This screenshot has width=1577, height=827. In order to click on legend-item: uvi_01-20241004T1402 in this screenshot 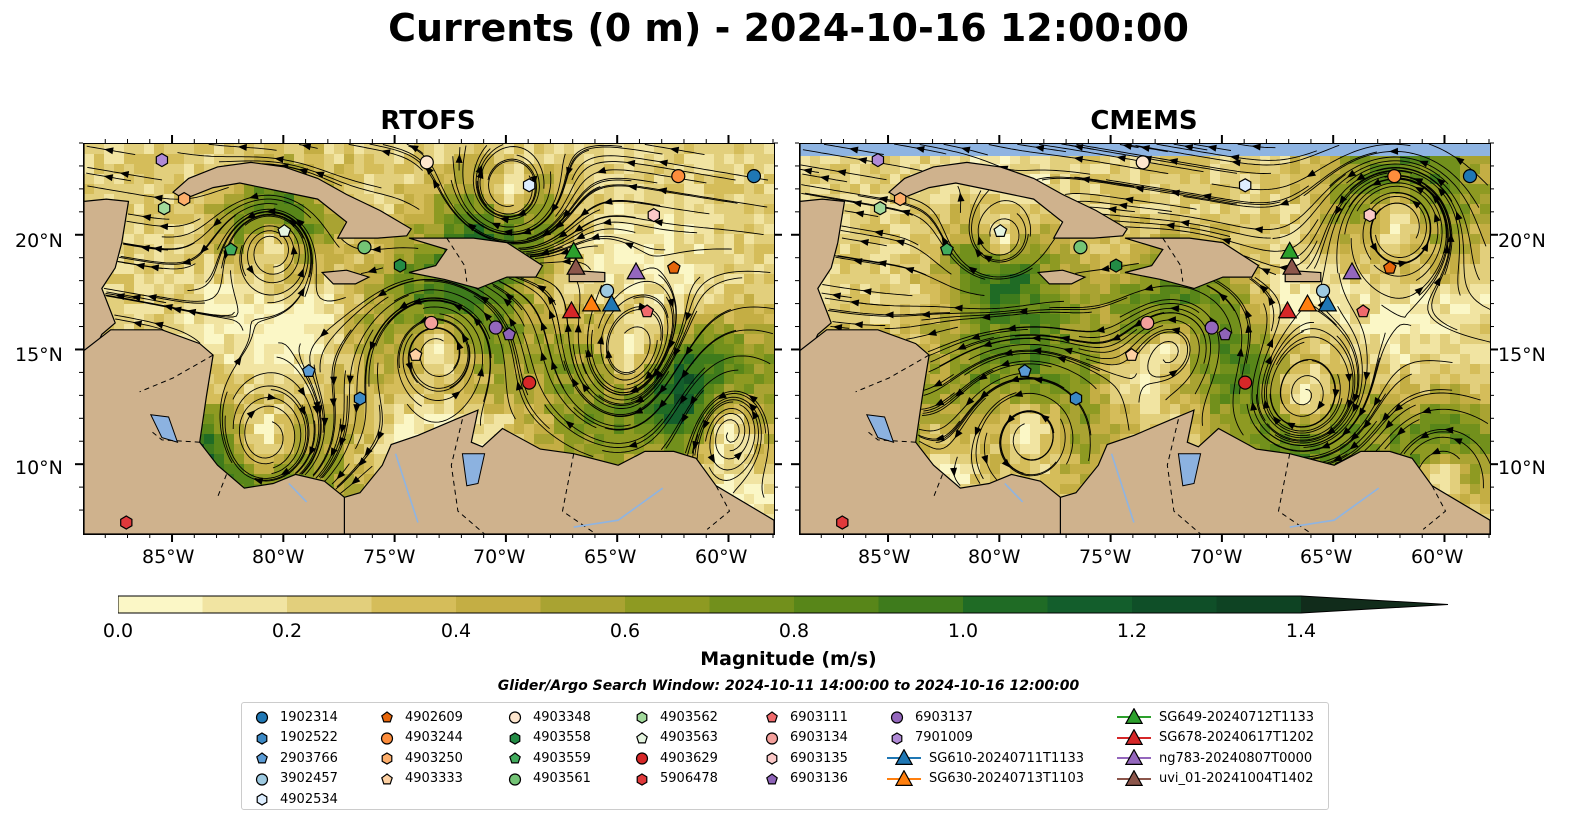, I will do `click(1215, 779)`.